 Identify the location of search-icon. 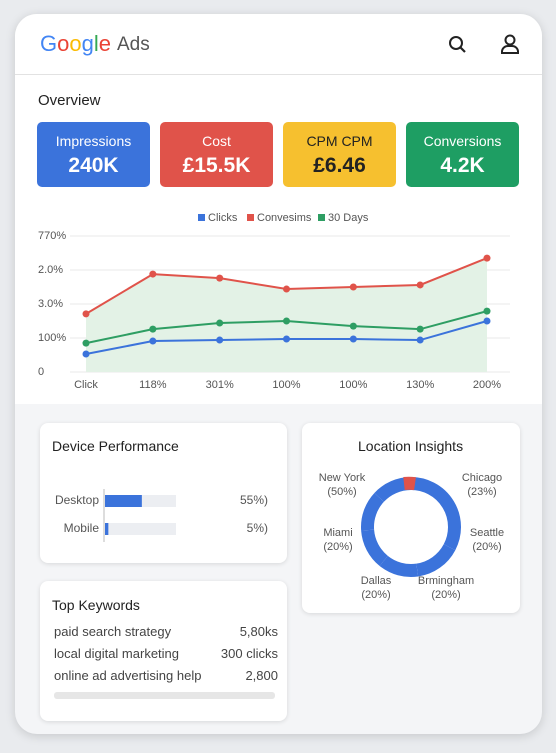
(458, 45).